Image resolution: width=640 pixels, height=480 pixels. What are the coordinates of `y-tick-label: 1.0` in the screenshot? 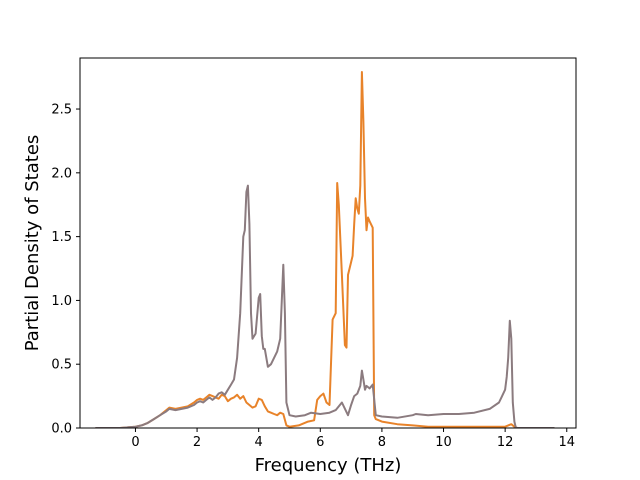 It's located at (61, 301).